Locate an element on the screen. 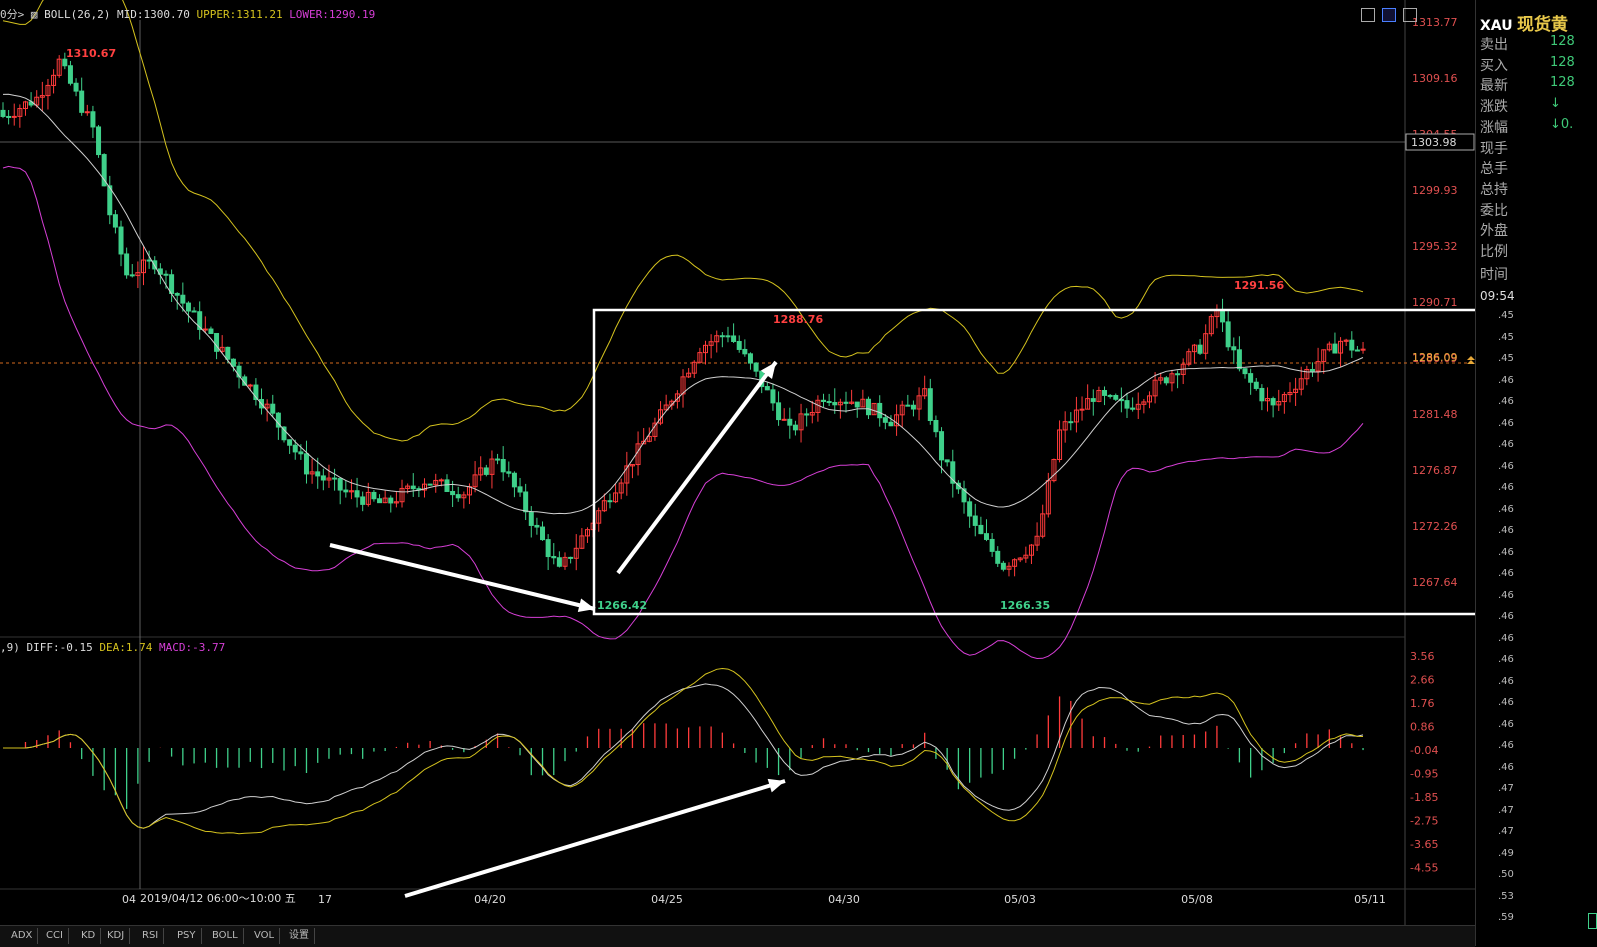 This screenshot has height=947, width=1597. quote-row-value: ↓0. is located at coordinates (1562, 124).